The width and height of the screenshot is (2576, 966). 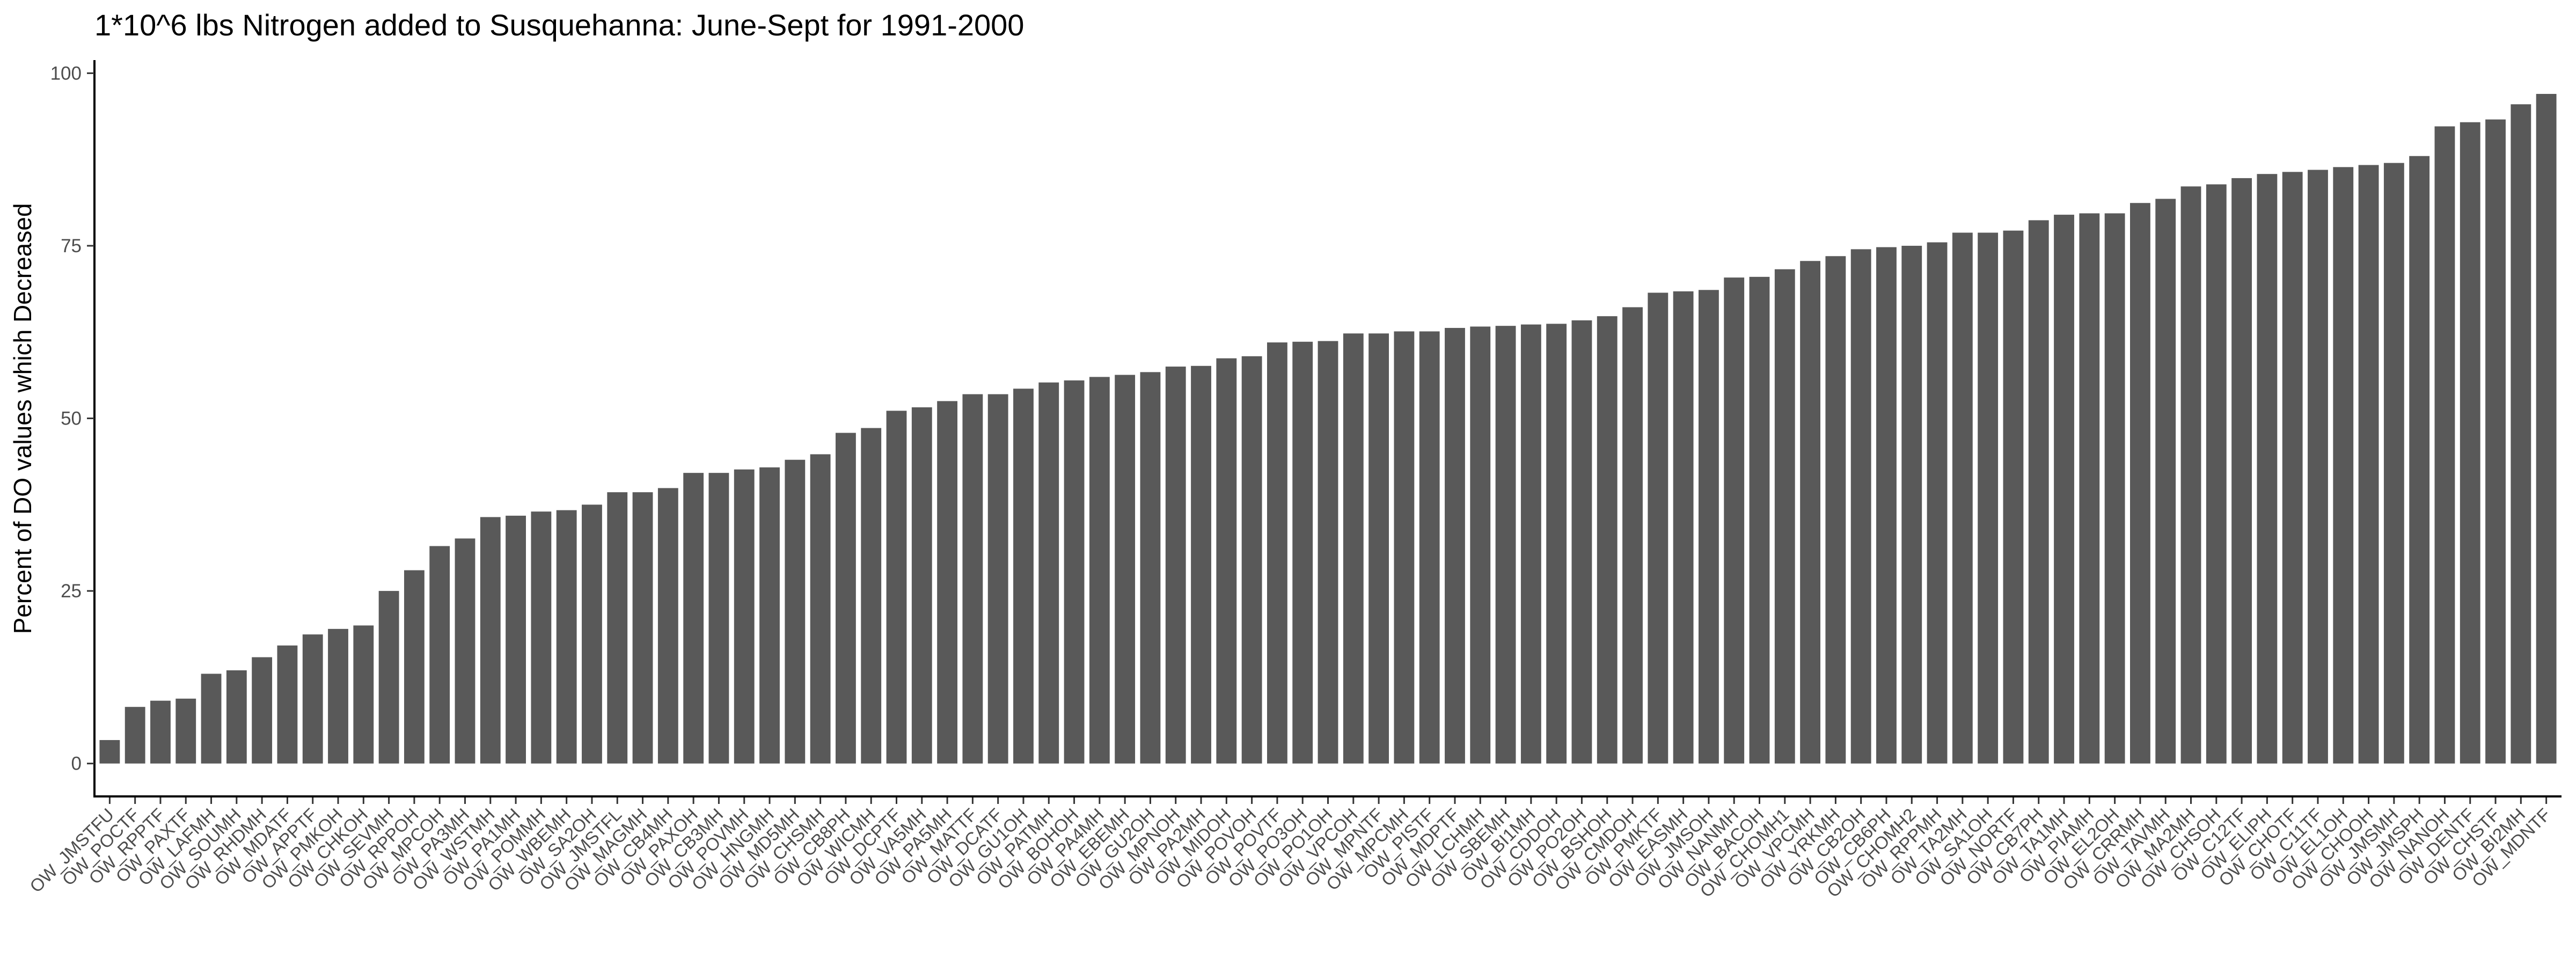 What do you see at coordinates (1784, 516) in the screenshot?
I see `bar-OW_CHOMH1` at bounding box center [1784, 516].